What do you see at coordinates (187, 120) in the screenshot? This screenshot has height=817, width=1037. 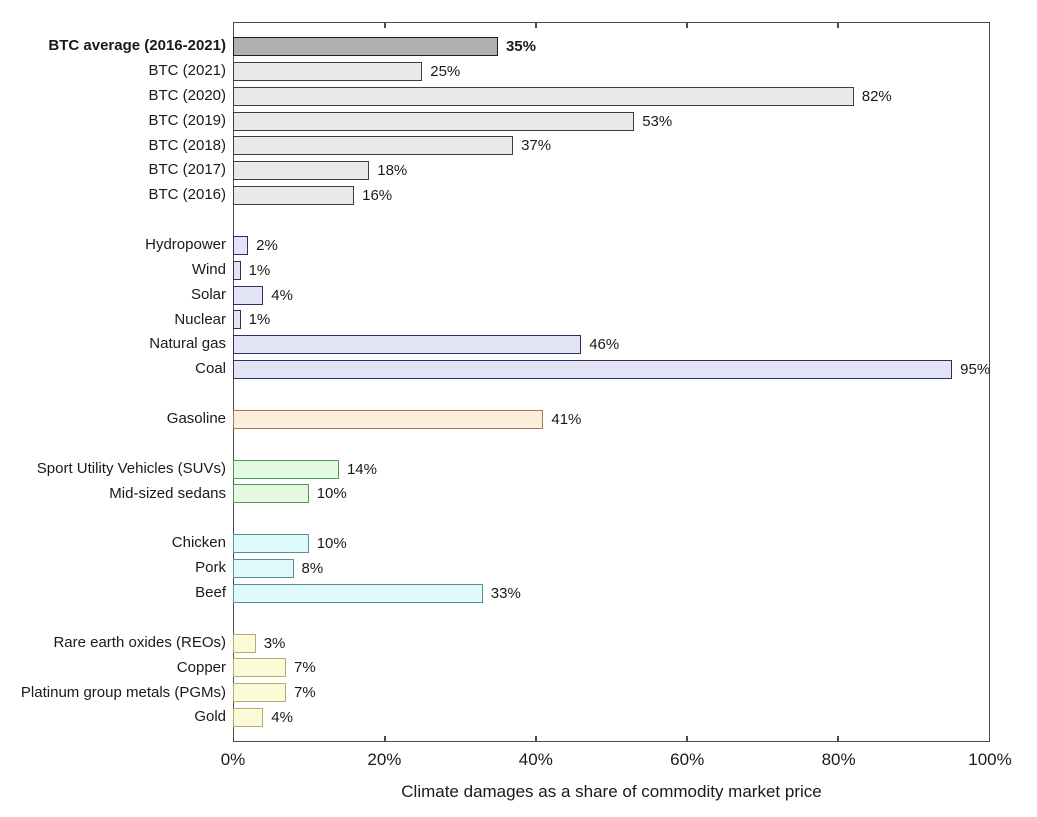 I see `bar-label: BTC (2019)` at bounding box center [187, 120].